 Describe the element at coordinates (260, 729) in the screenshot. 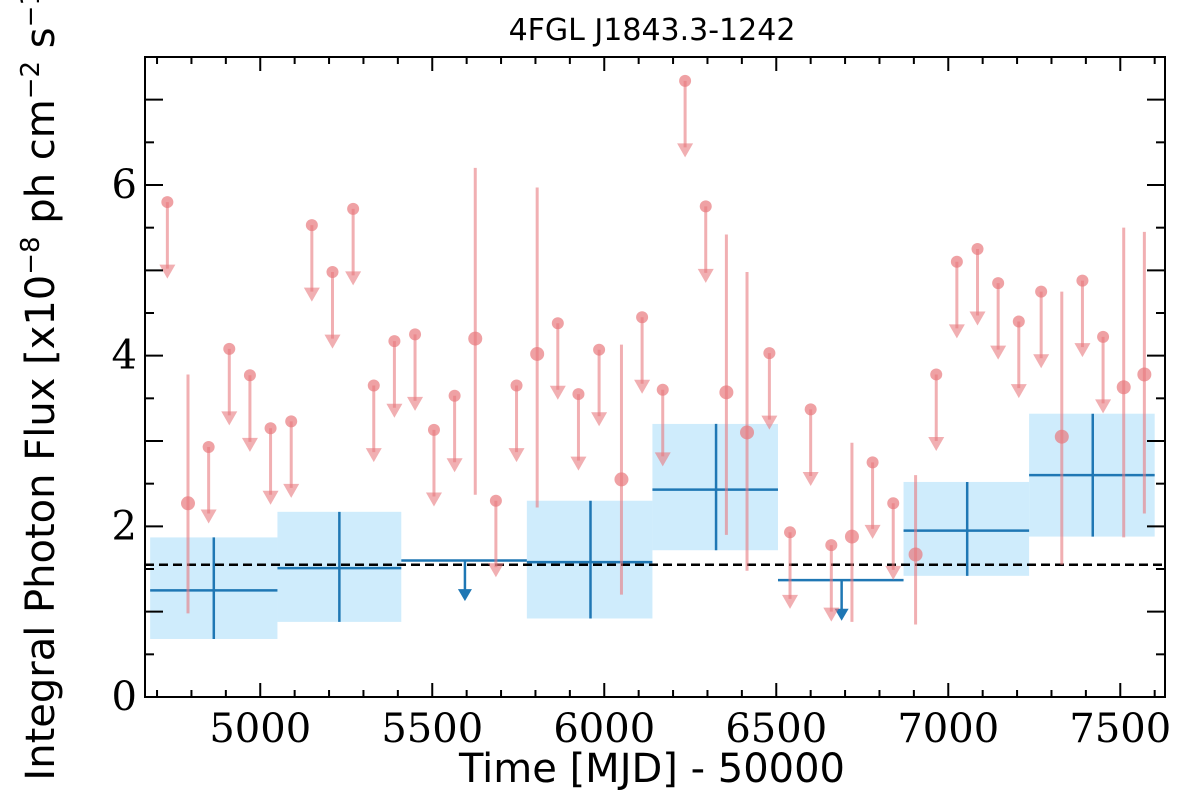

I see `x-tick-label: 5000` at that location.